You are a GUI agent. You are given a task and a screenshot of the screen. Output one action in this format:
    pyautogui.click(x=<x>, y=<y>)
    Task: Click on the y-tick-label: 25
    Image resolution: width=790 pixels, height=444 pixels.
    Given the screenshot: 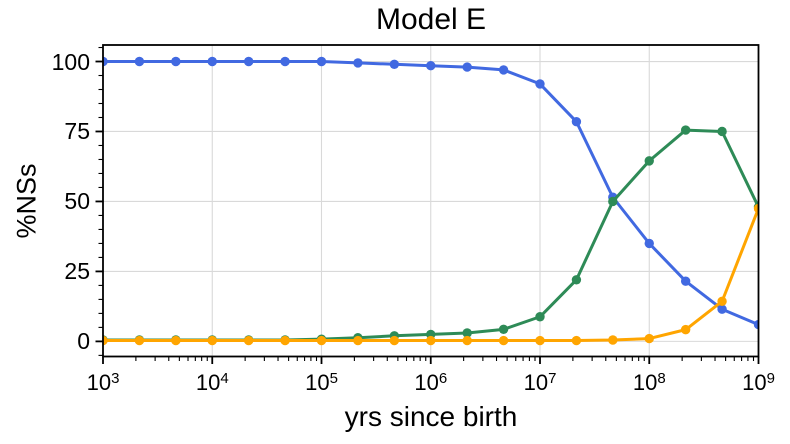 What is the action you would take?
    pyautogui.click(x=77, y=271)
    